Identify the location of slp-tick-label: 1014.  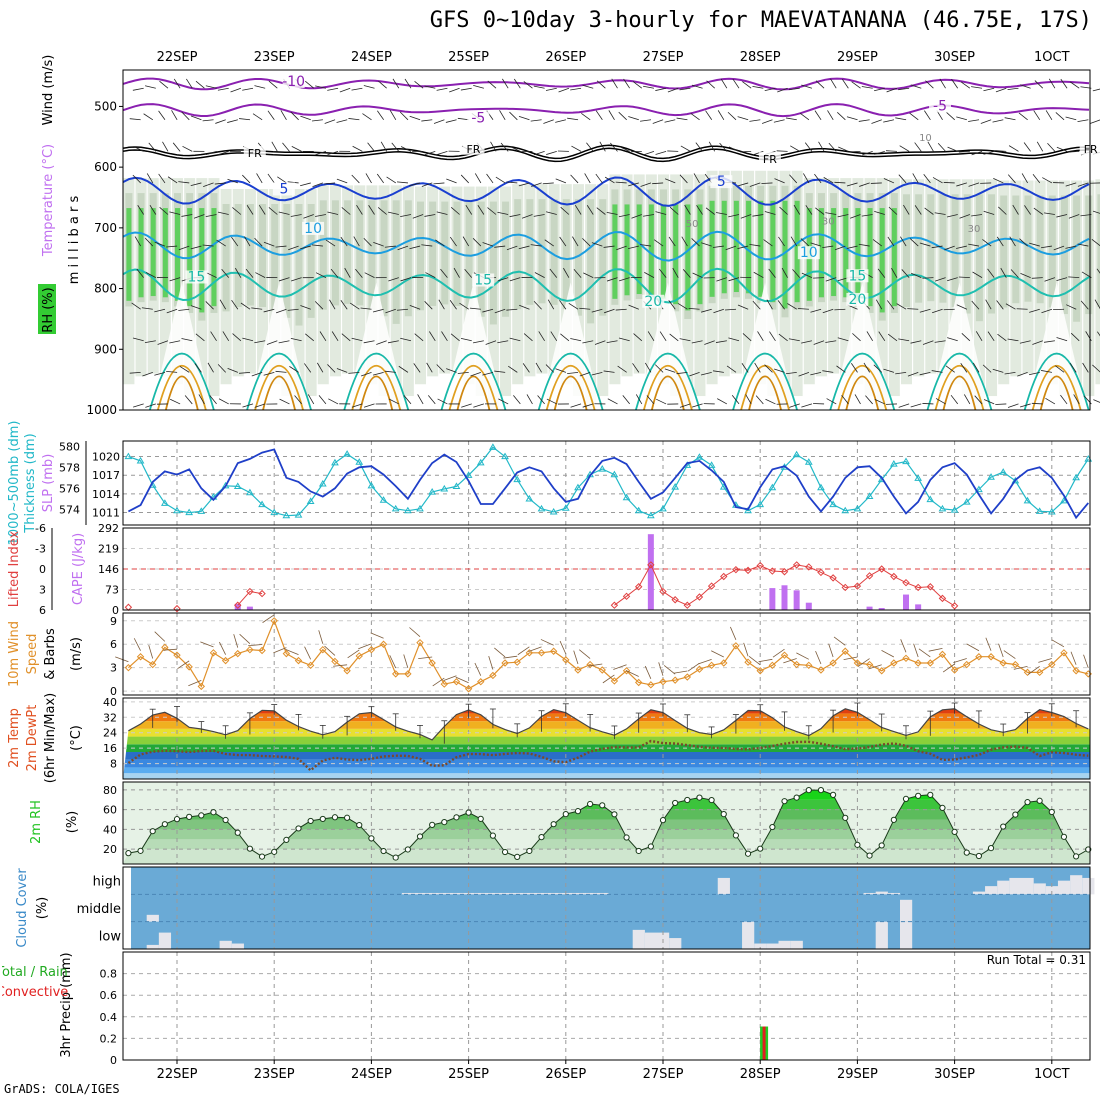
(106, 494).